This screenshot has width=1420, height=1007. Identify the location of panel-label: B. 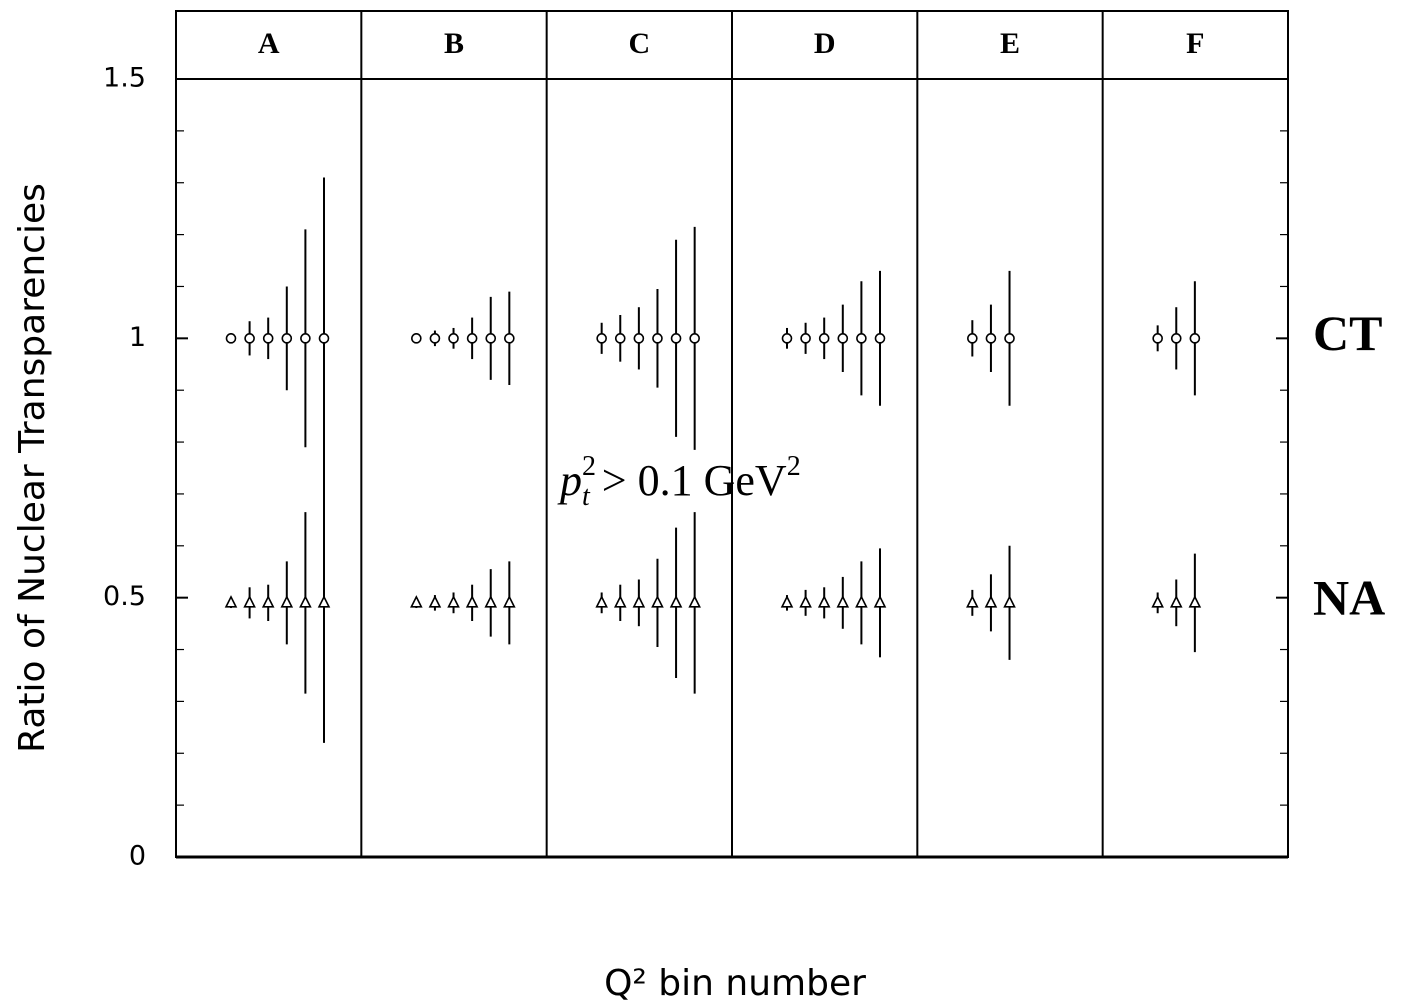
(454, 43).